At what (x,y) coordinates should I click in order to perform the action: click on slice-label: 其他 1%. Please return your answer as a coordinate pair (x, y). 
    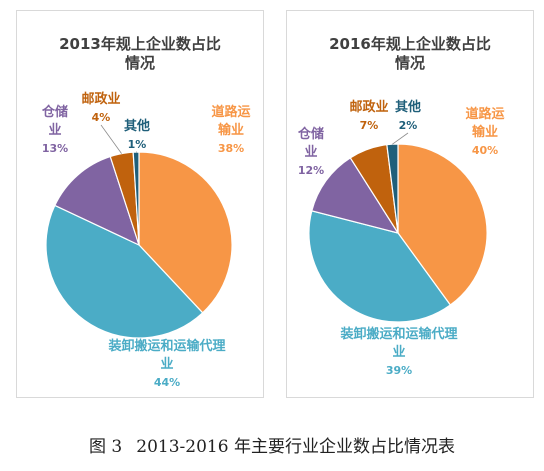
    Looking at the image, I should click on (137, 134).